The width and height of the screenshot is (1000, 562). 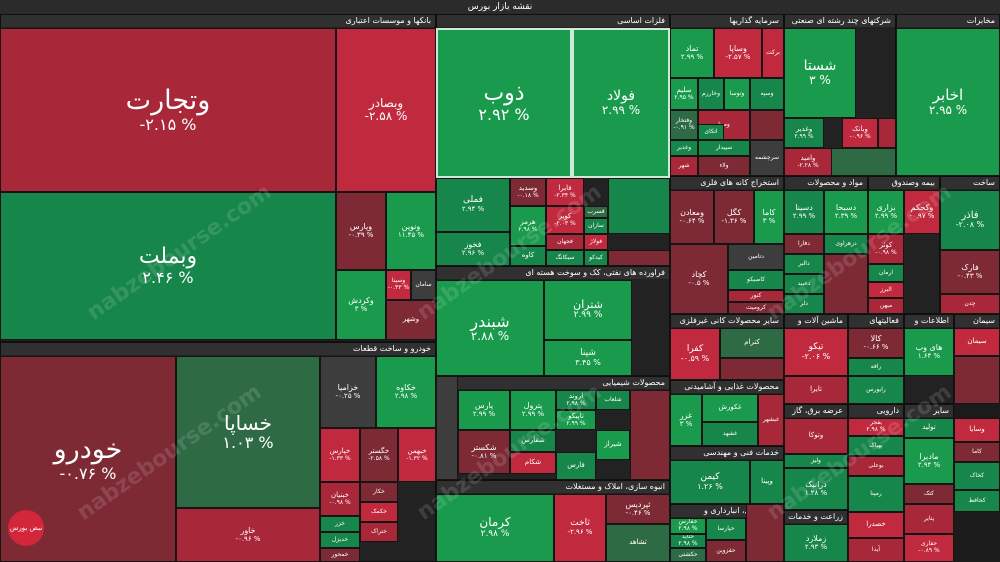 What do you see at coordinates (528, 192) in the screenshot?
I see `stock-tile-vsadid: وسدید -۰.۱۸ %` at bounding box center [528, 192].